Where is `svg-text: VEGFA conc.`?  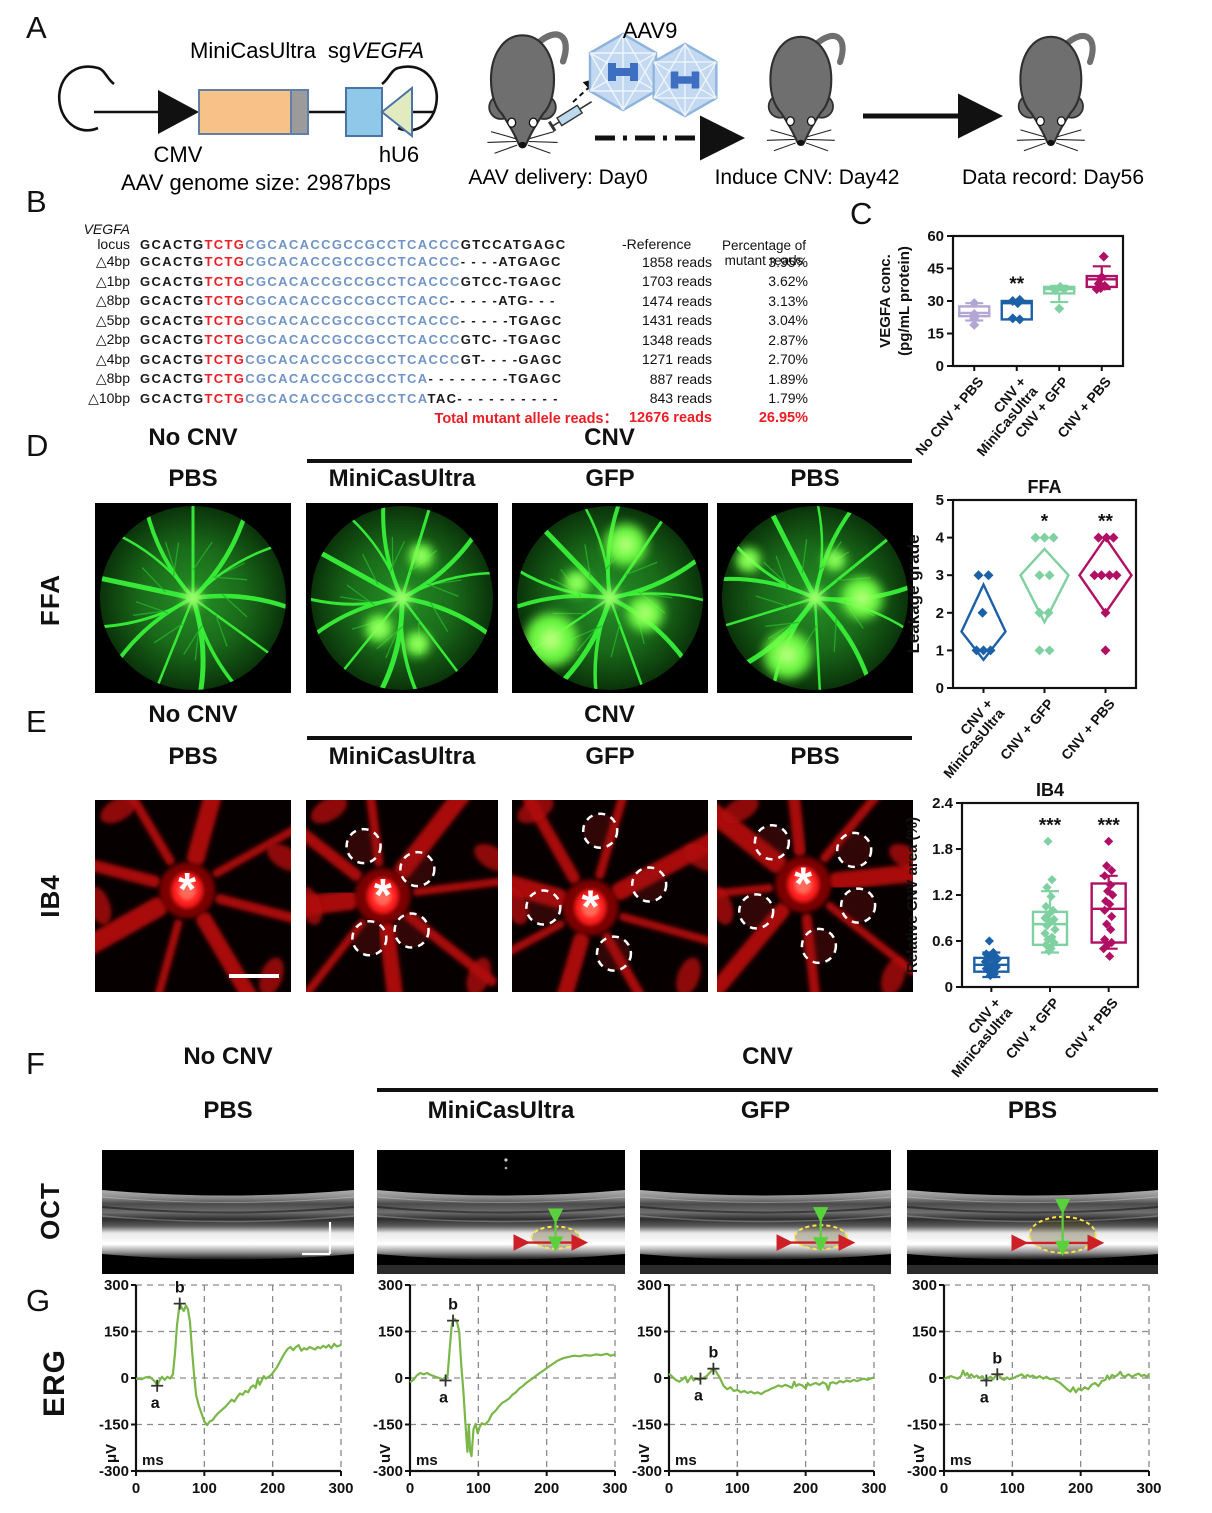
svg-text: VEGFA conc. is located at coordinates (885, 301).